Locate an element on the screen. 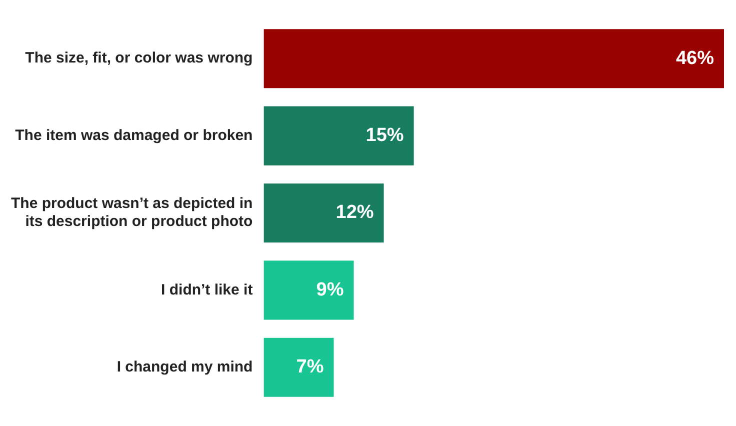  y-tick-label: I changed my mind is located at coordinates (184, 367).